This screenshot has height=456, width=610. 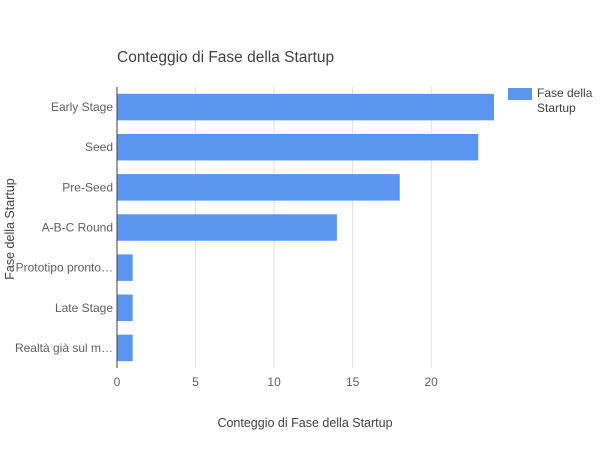 I want to click on y-tick-label: Seed, so click(x=99, y=147).